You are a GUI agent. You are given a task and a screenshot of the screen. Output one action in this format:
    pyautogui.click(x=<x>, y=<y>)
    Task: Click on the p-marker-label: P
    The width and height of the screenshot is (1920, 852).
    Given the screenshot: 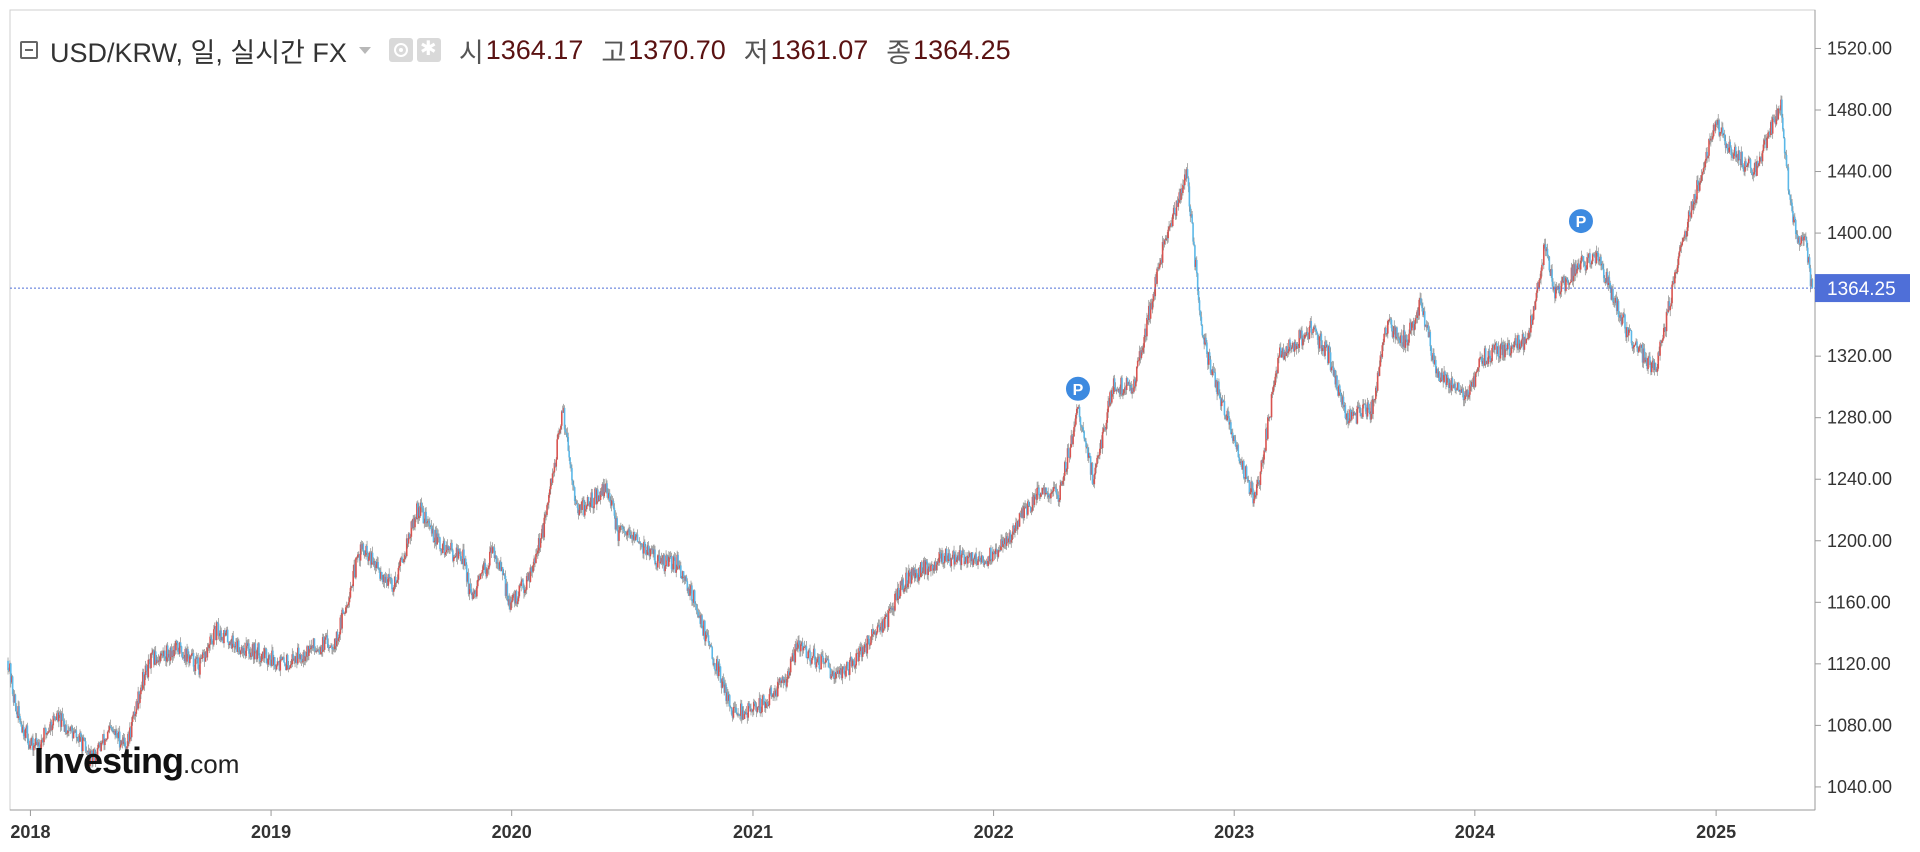 What is the action you would take?
    pyautogui.click(x=1078, y=390)
    